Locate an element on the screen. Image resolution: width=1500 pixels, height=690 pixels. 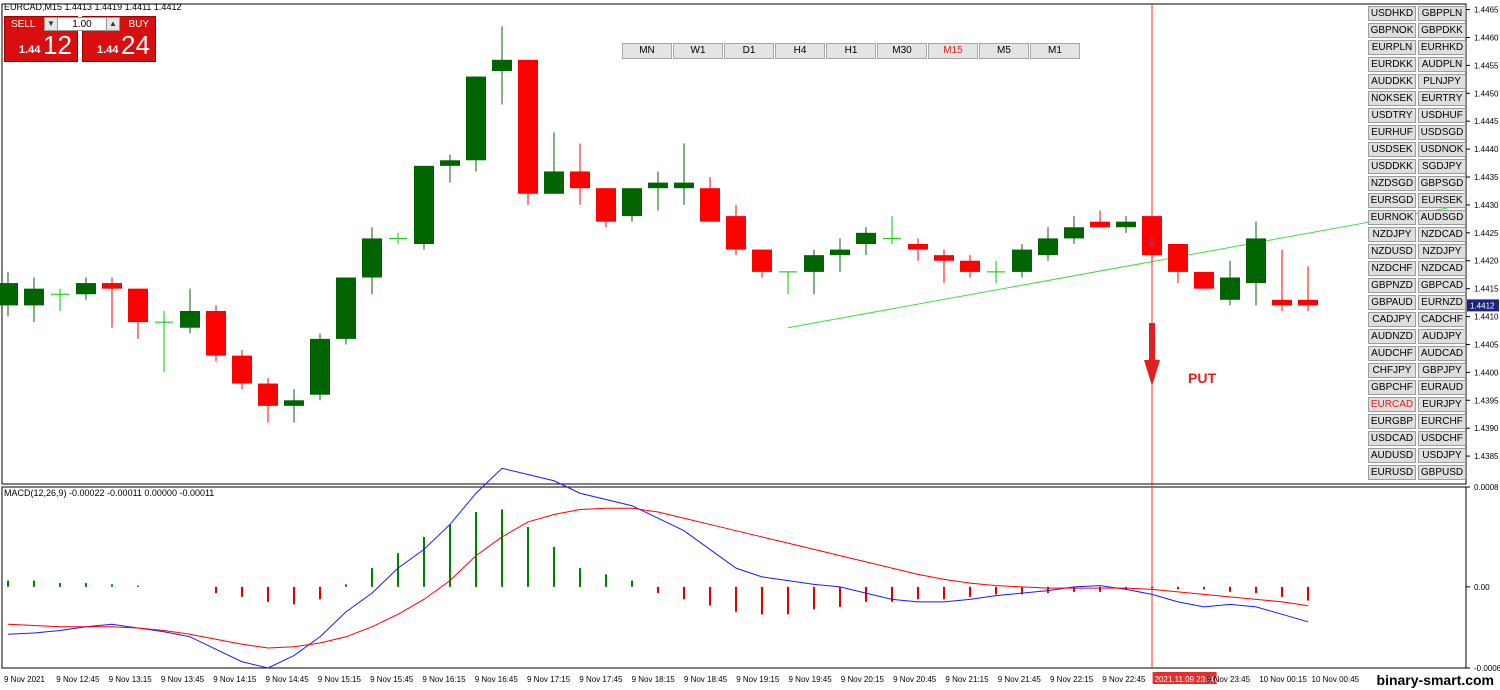
symbol-button-gbpaud: GBPAUD is located at coordinates (1392, 302).